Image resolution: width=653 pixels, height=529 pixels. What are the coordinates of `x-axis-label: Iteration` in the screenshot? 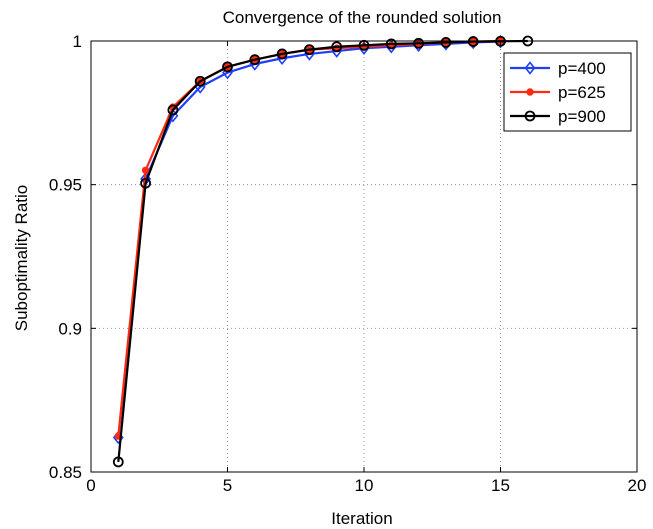 It's located at (361, 518).